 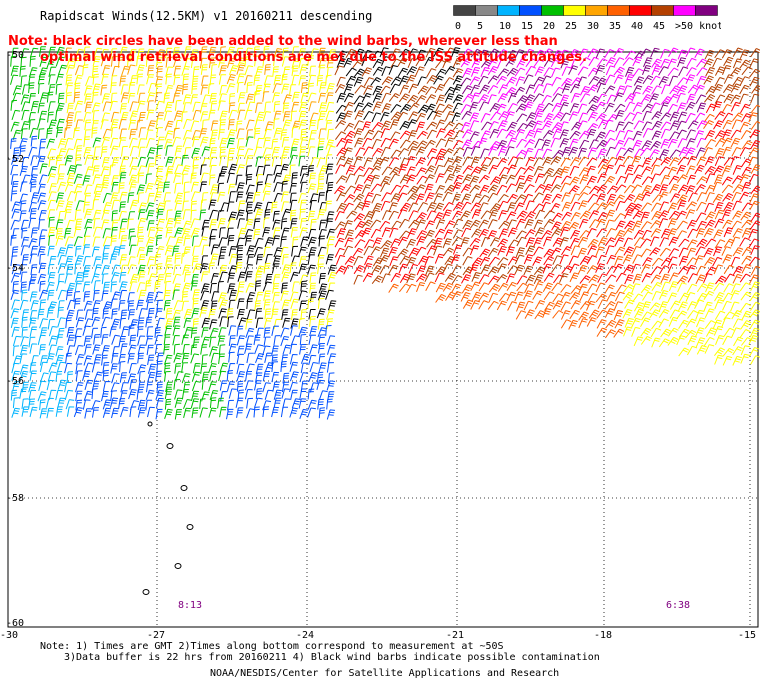 What do you see at coordinates (615, 26) in the screenshot?
I see `colorbar-label: 35` at bounding box center [615, 26].